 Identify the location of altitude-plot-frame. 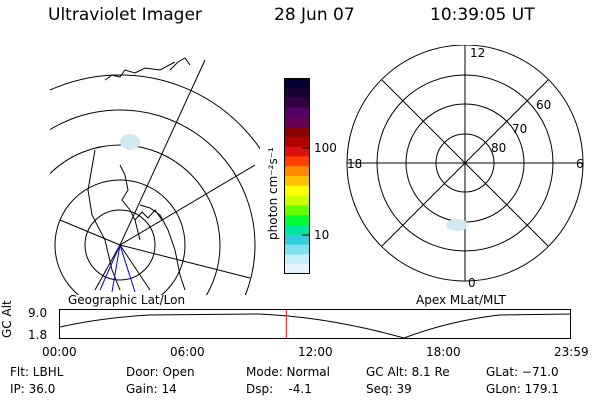
(315, 324).